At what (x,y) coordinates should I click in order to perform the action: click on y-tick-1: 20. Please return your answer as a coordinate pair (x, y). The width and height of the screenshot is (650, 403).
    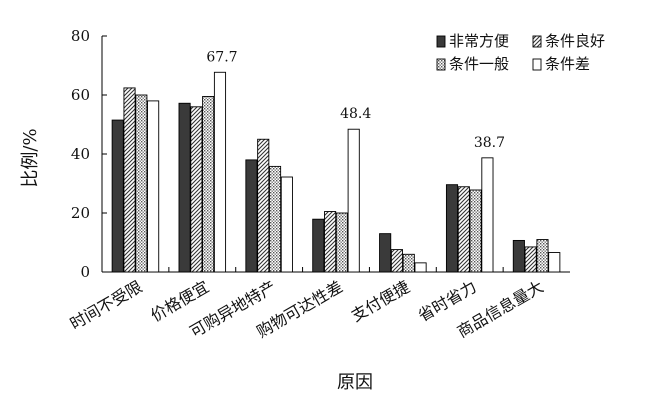
    Looking at the image, I should click on (80, 213).